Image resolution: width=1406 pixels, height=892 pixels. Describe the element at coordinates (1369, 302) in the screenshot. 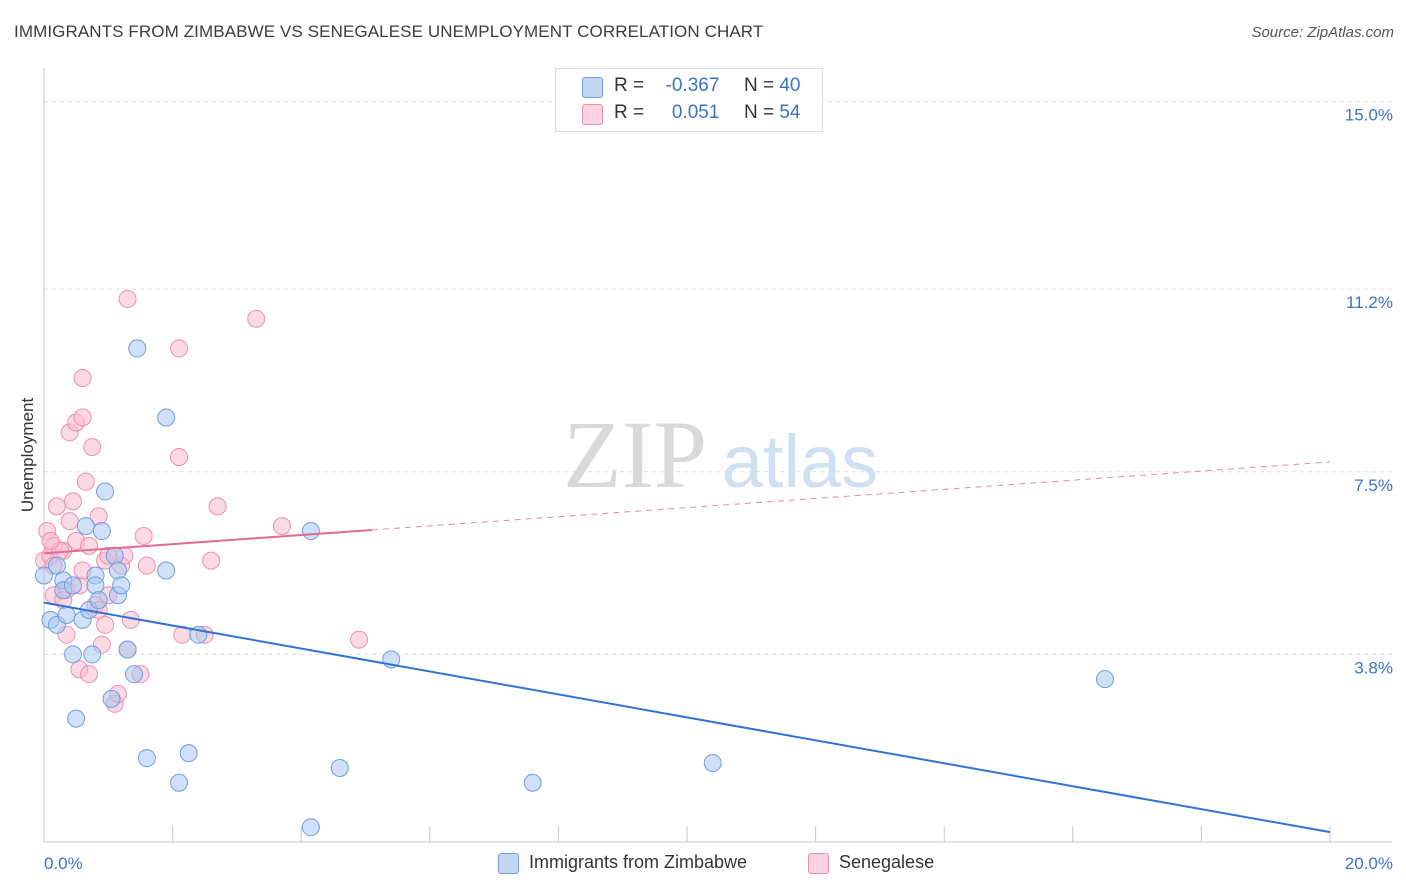

I see `y-tick-label: 11.2%` at that location.